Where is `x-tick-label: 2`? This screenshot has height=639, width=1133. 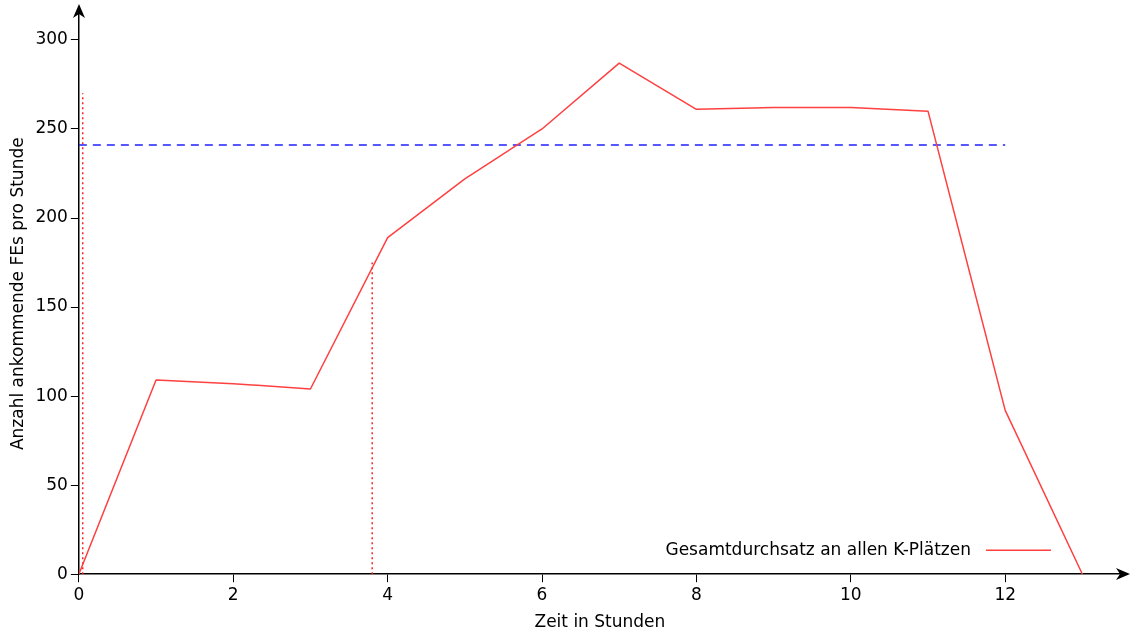
x-tick-label: 2 is located at coordinates (233, 593).